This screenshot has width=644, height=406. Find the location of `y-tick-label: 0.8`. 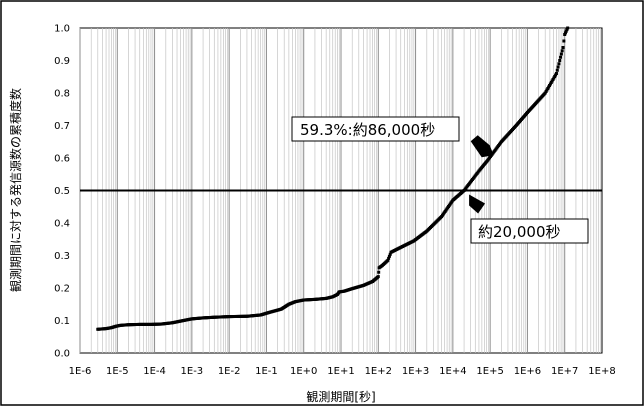

y-tick-label: 0.8 is located at coordinates (62, 94).